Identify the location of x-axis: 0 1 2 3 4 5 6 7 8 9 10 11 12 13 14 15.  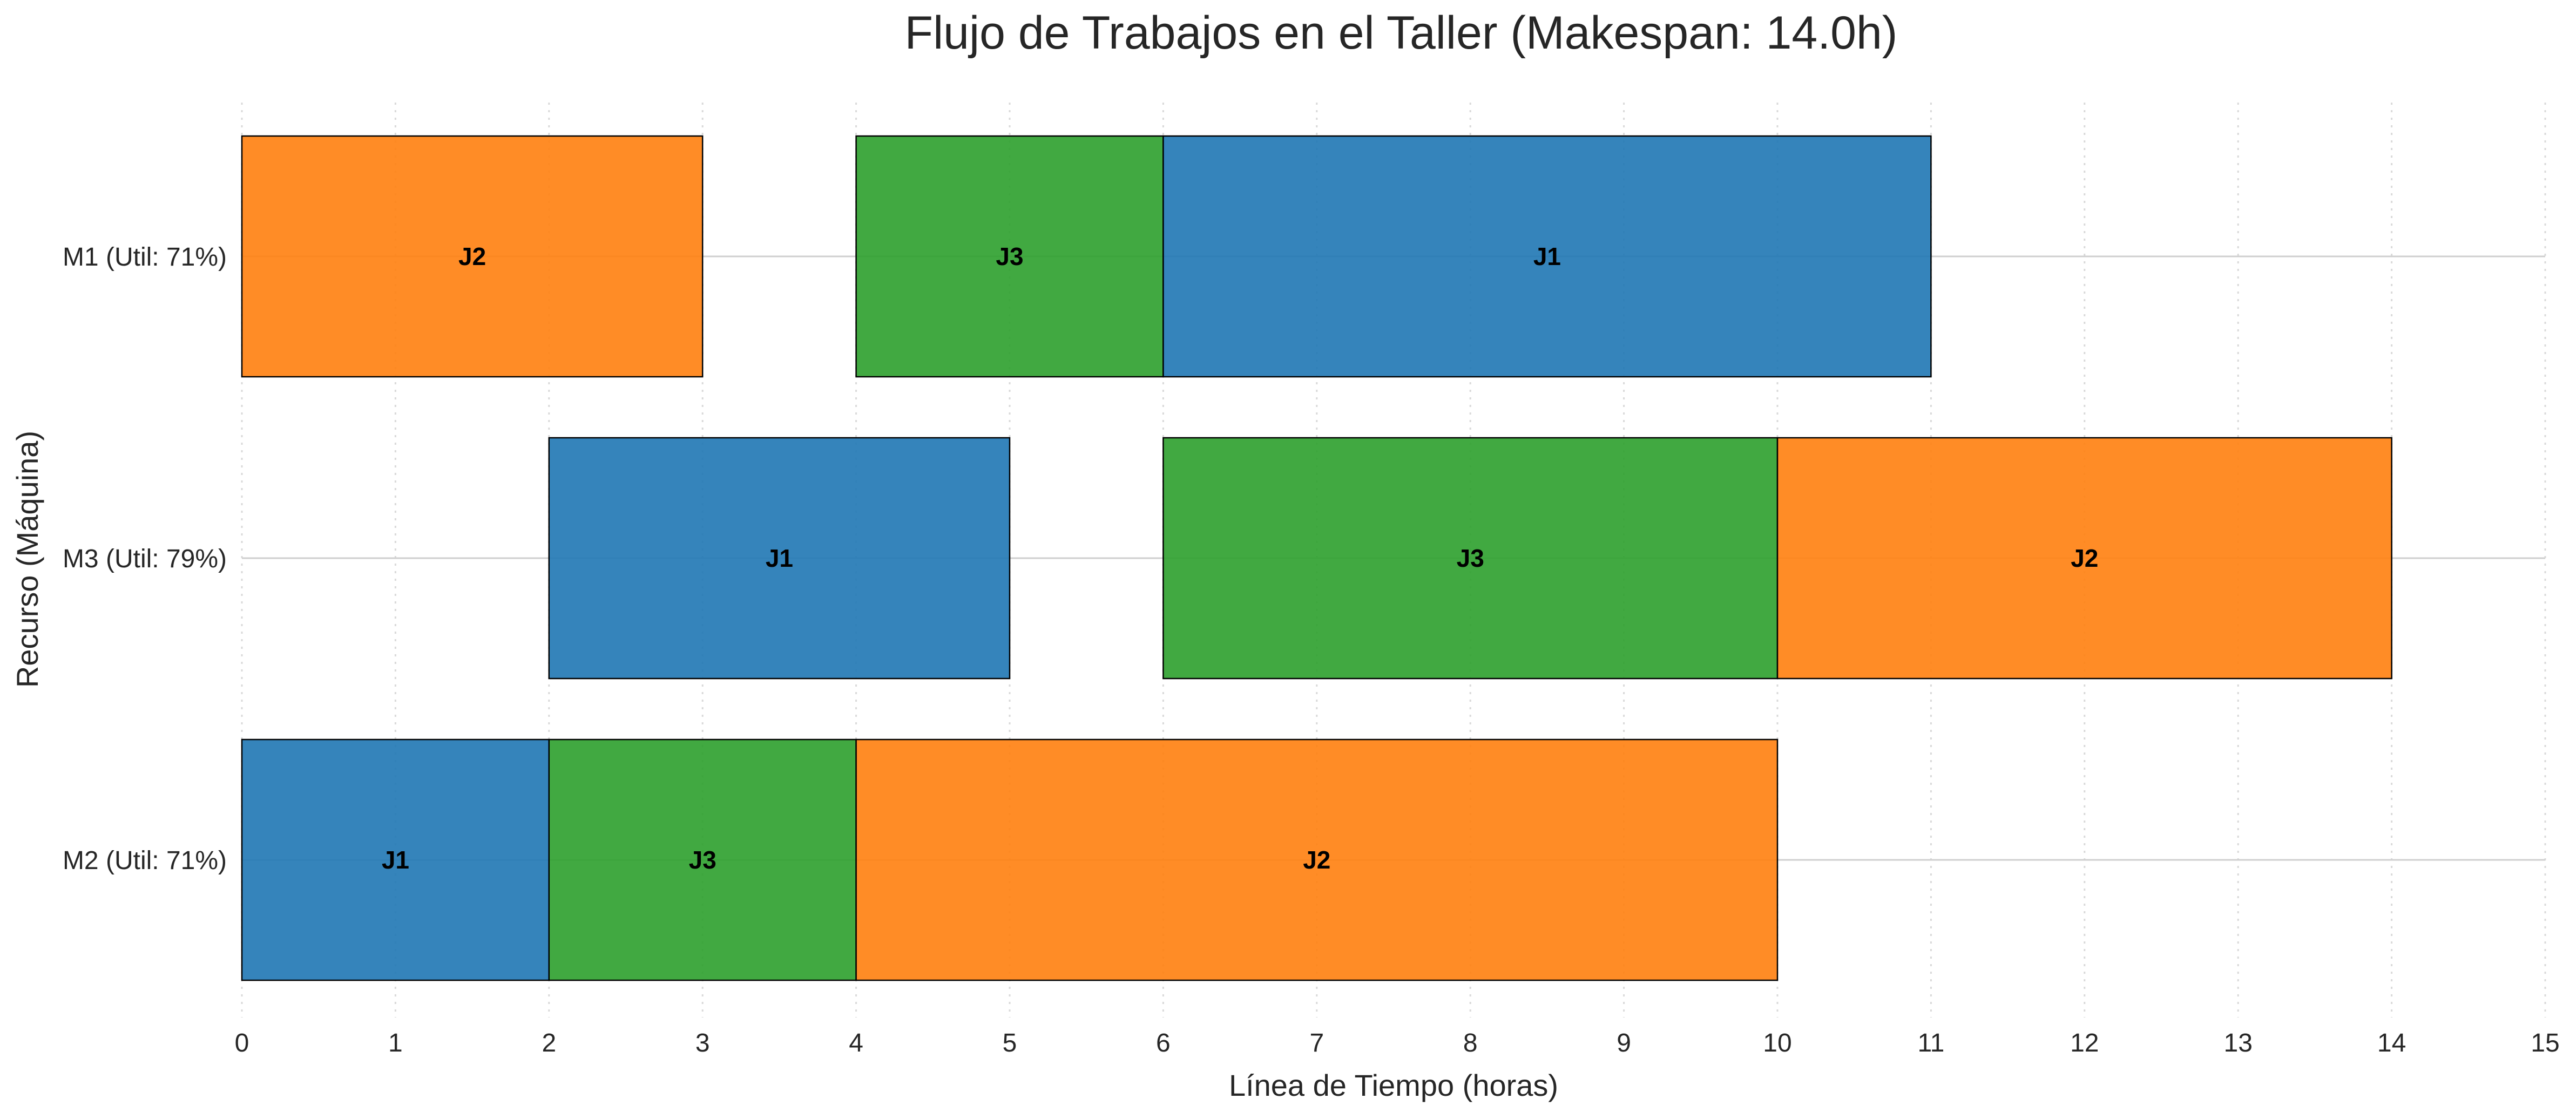
(1397, 1043).